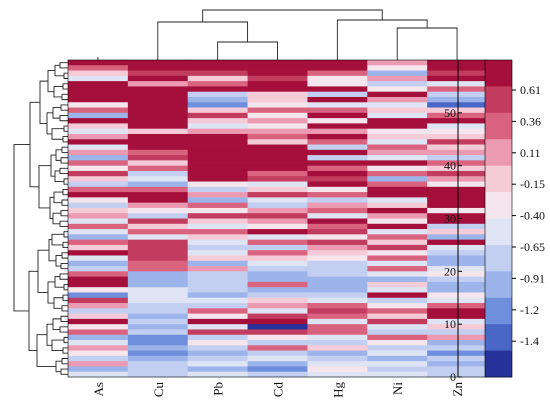 This screenshot has width=550, height=407. Describe the element at coordinates (450, 324) in the screenshot. I see `y-tick-label: 10` at that location.